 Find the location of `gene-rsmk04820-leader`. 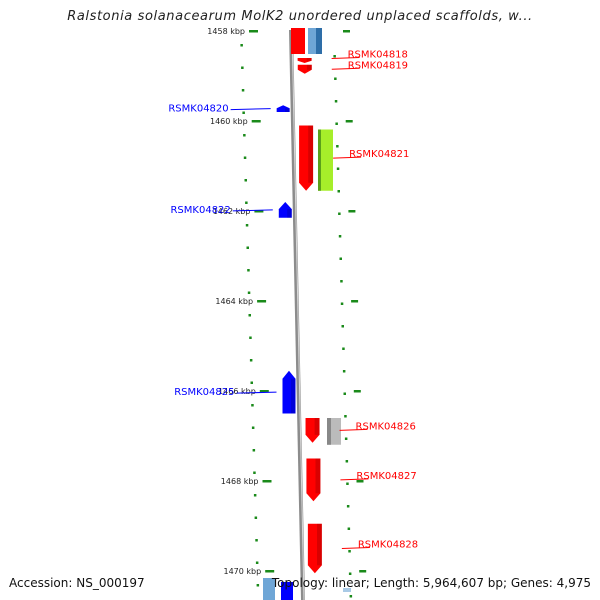

gene-rsmk04820-leader is located at coordinates (250, 109).